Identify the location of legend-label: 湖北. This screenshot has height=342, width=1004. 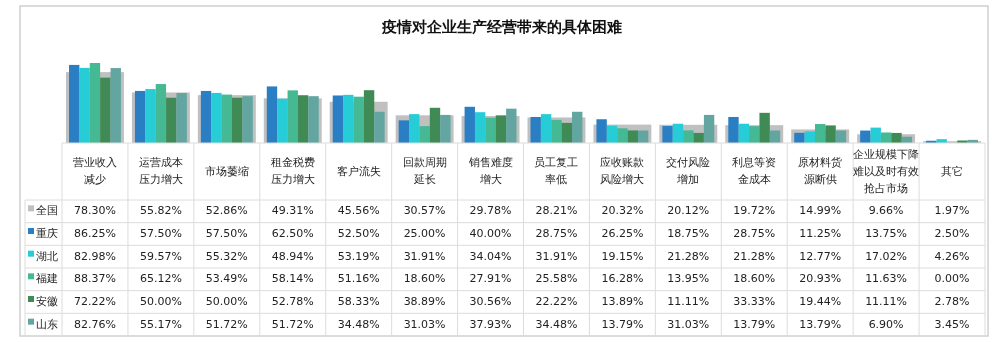
(47, 256).